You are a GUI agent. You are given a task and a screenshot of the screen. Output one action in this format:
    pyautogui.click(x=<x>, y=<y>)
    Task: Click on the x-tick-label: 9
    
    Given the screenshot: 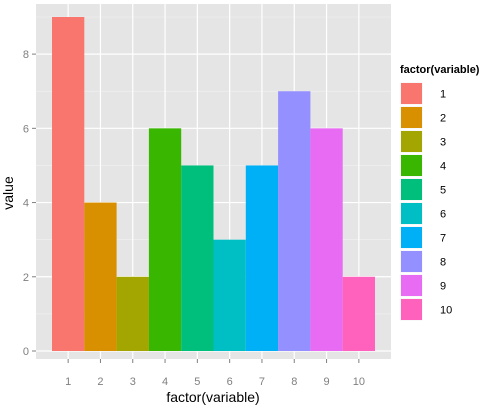 What is the action you would take?
    pyautogui.click(x=326, y=382)
    